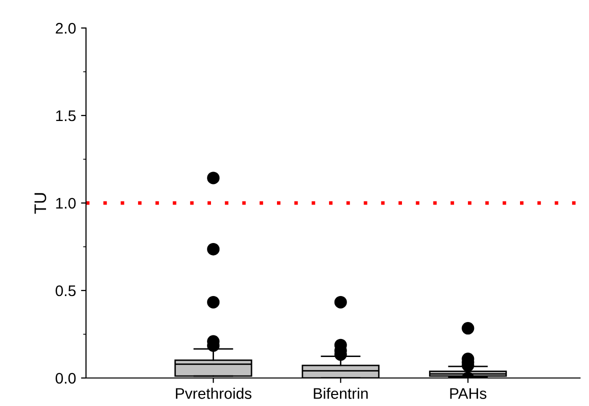 This screenshot has height=406, width=589. What do you see at coordinates (66, 290) in the screenshot?
I see `y-tick-label: 0.5` at bounding box center [66, 290].